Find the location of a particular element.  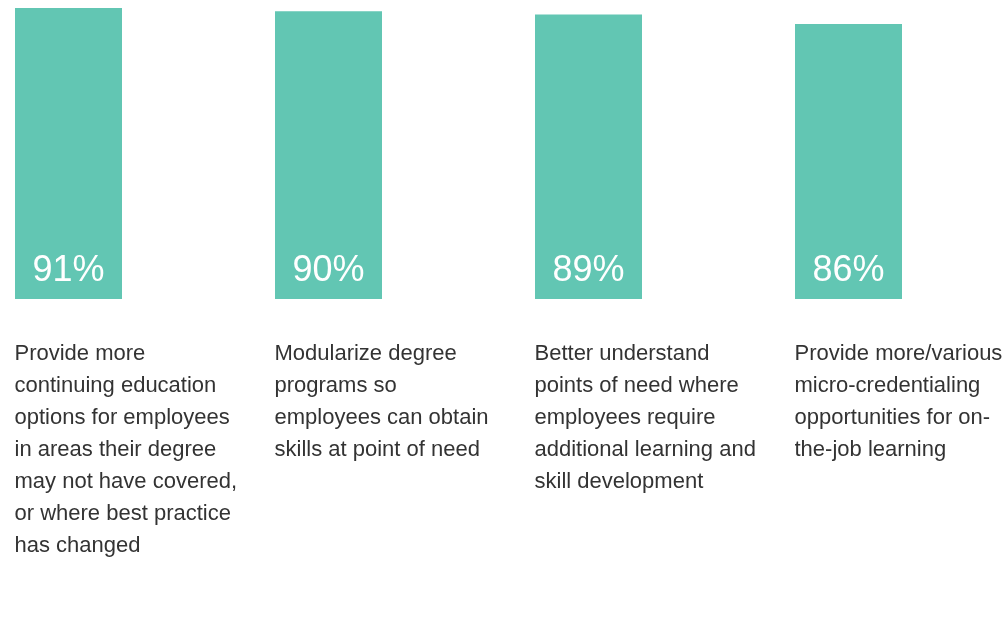

data-label: 90% is located at coordinates (328, 268).